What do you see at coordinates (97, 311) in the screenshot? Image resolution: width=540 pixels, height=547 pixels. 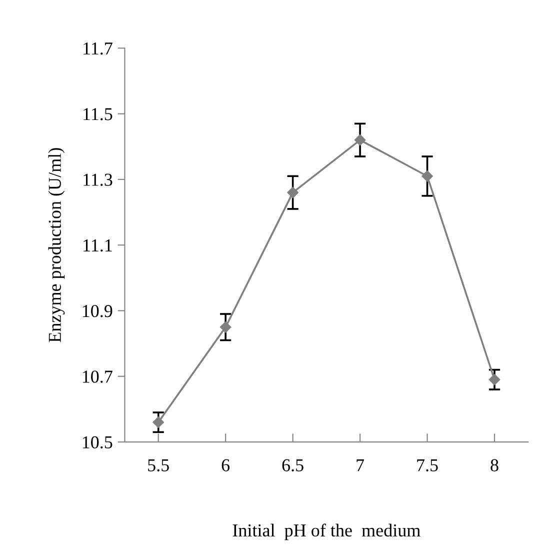 I see `y-tick-label: 10.9` at bounding box center [97, 311].